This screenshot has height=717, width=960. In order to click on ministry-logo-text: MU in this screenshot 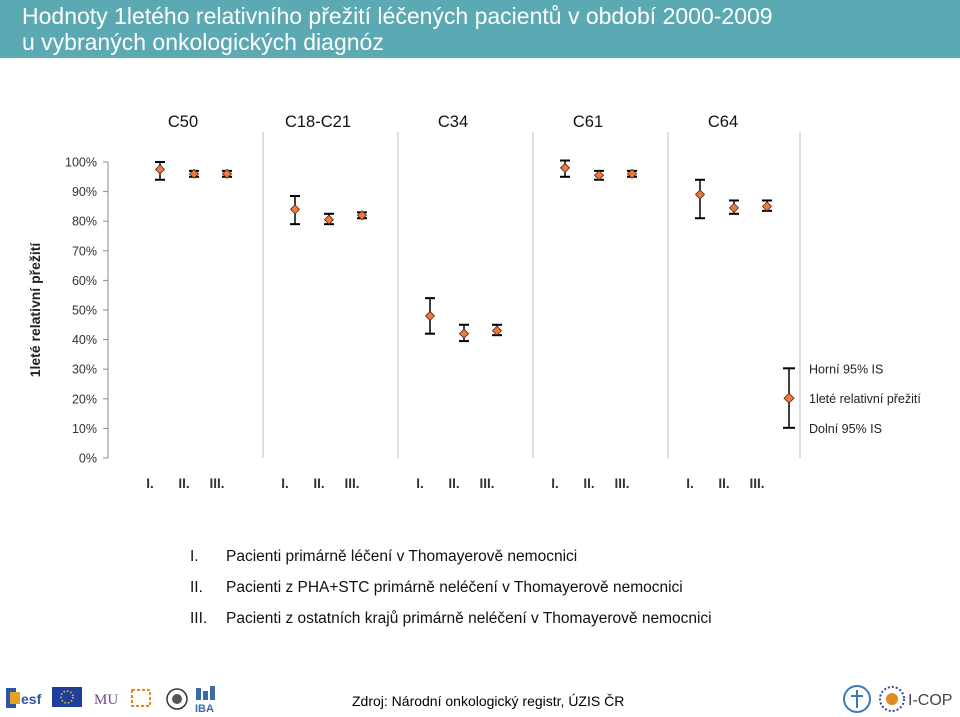, I will do `click(106, 700)`.